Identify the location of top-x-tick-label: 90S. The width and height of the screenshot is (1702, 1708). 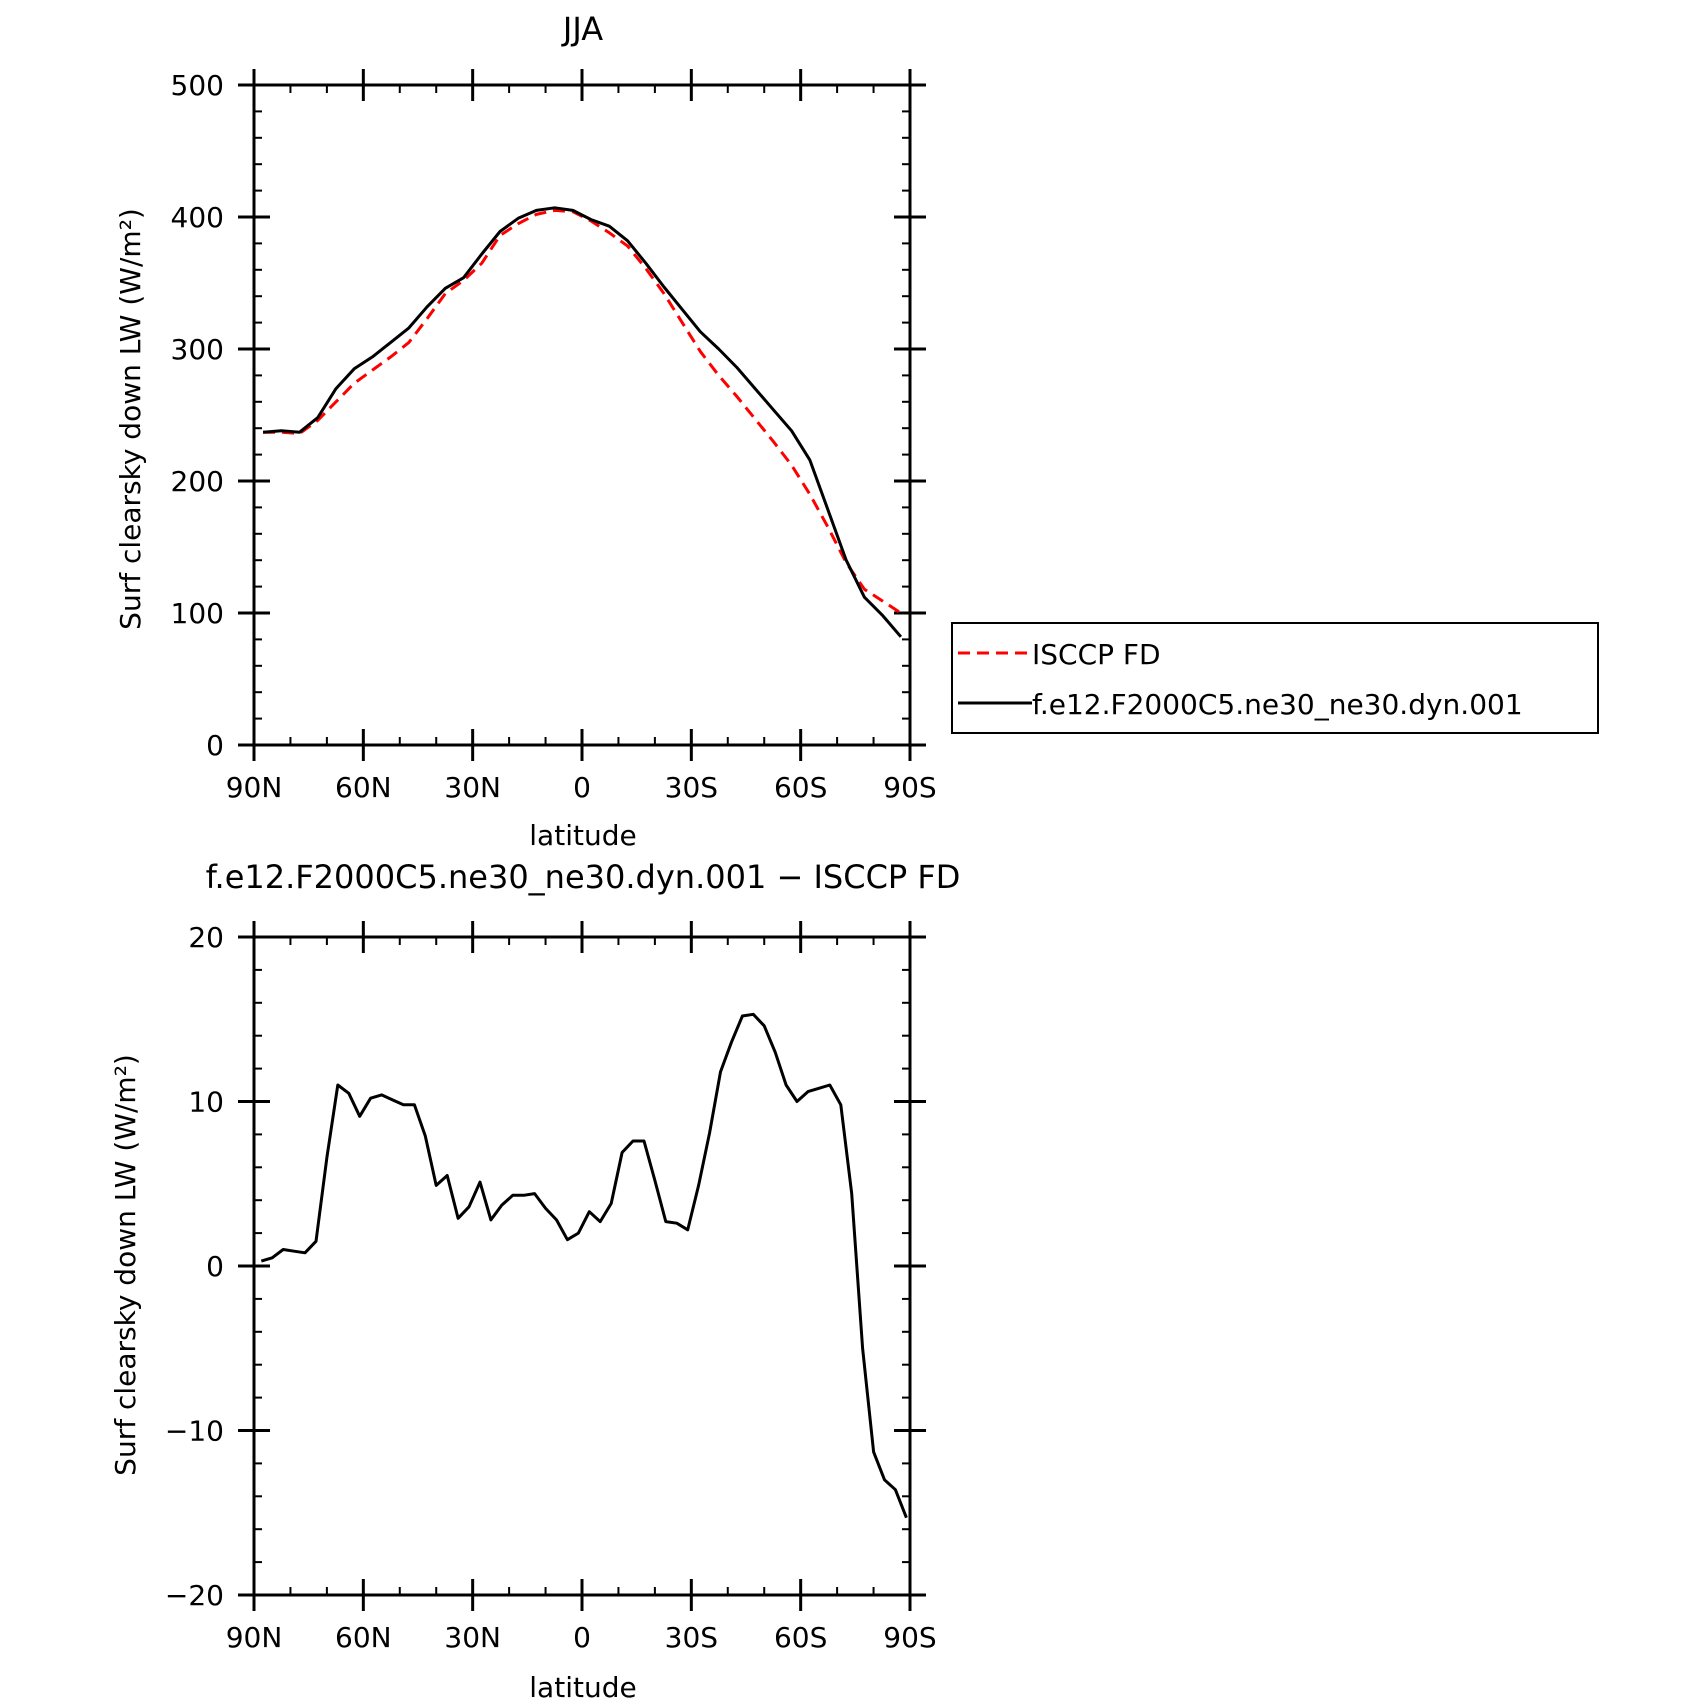
(909, 787).